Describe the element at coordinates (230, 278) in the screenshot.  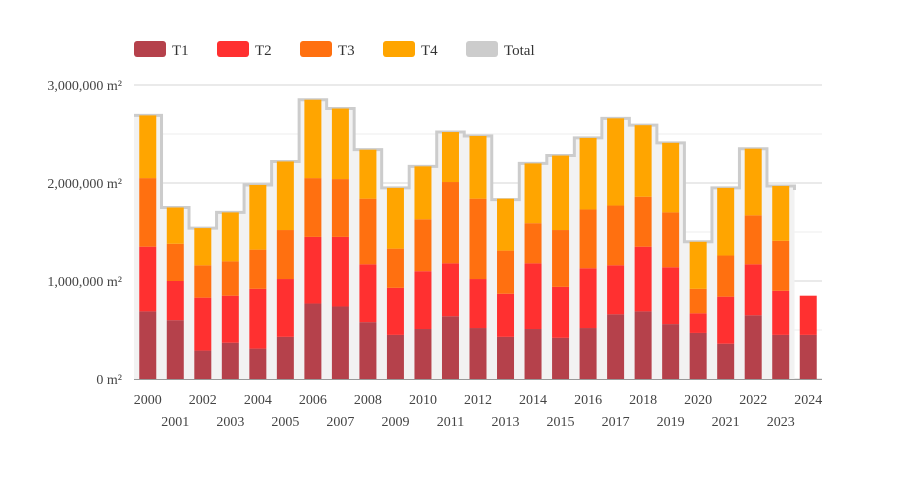
I see `bar-t3-2003` at that location.